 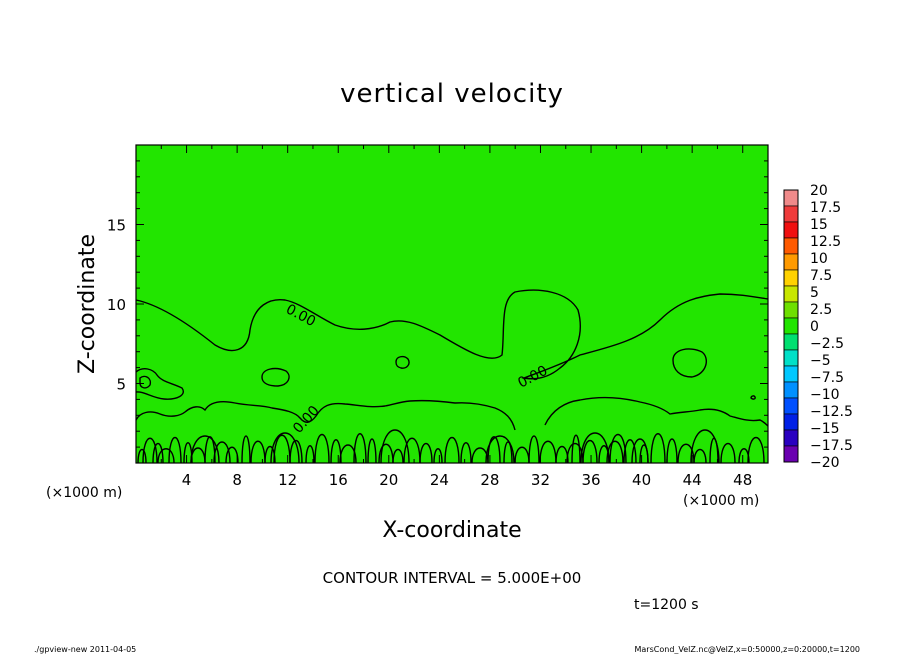 I want to click on colorbar-label: 15, so click(x=819, y=225).